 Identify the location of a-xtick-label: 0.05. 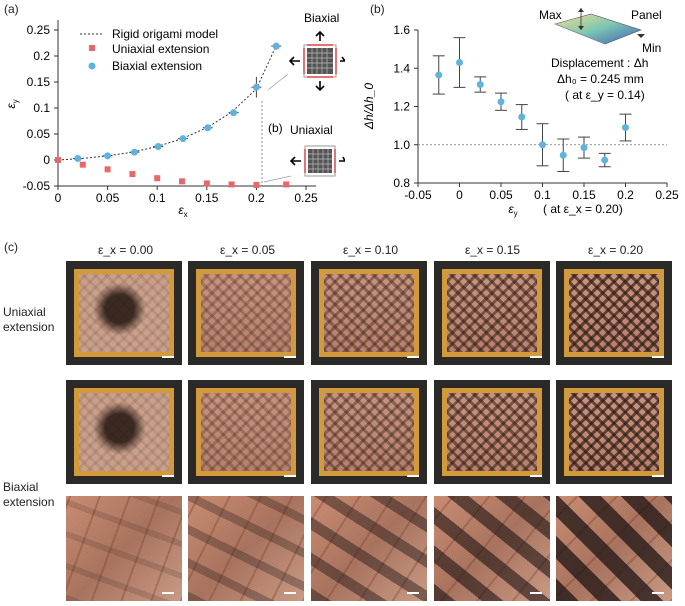
(108, 198).